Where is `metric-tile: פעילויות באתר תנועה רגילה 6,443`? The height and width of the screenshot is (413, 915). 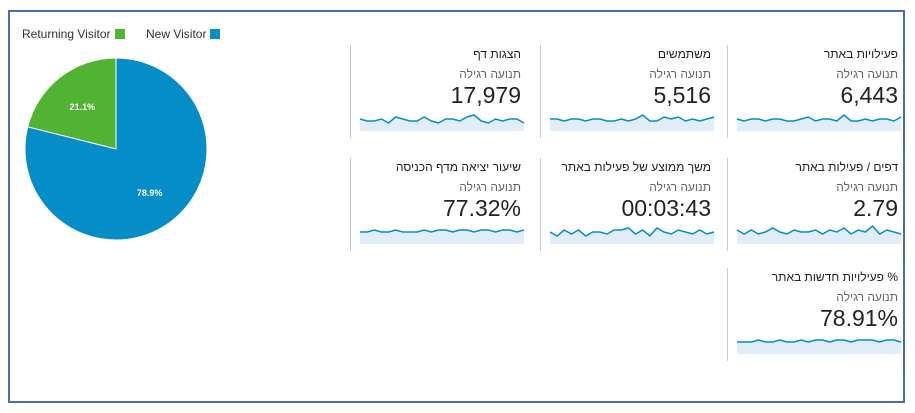 metric-tile: פעילויות באתר תנועה רגילה 6,443 is located at coordinates (816, 91).